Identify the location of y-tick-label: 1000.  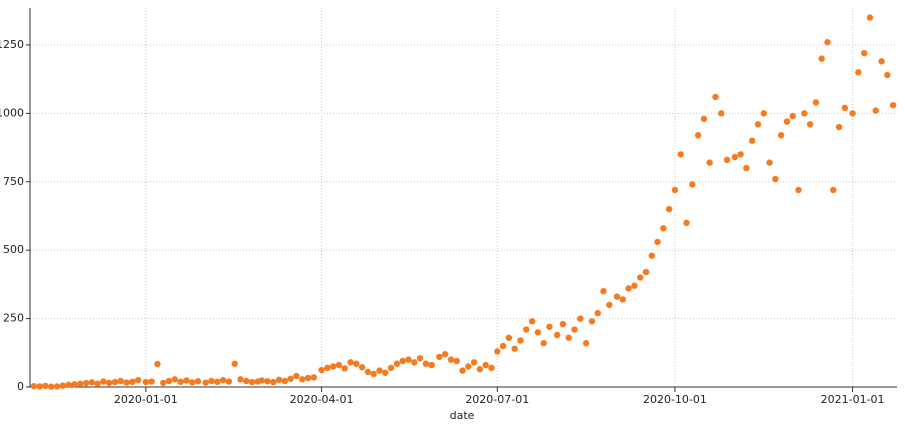
(12, 112).